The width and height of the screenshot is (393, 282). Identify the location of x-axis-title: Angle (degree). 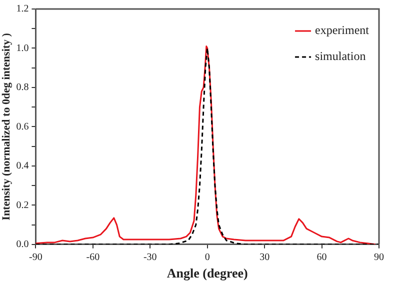
(207, 273).